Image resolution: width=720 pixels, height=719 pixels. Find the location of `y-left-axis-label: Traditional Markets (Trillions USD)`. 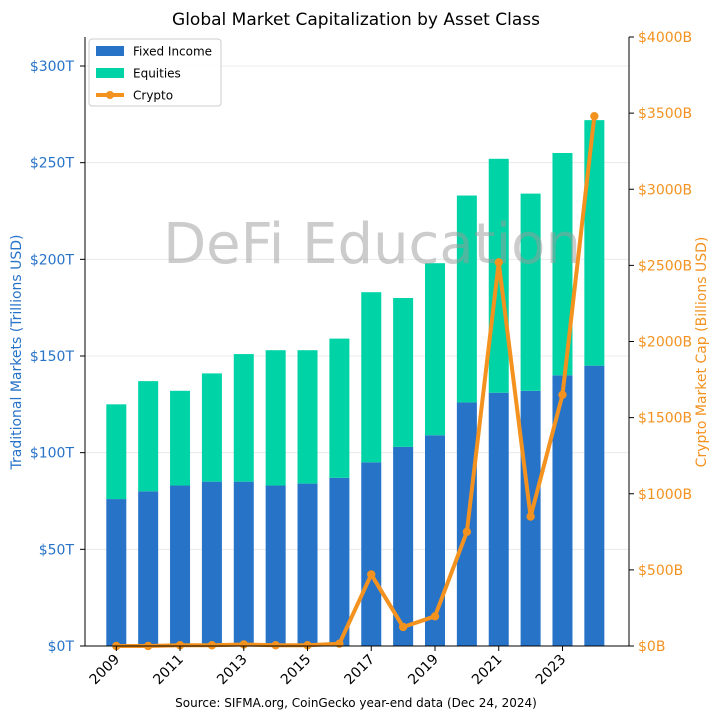

y-left-axis-label: Traditional Markets (Trillions USD) is located at coordinates (17, 352).